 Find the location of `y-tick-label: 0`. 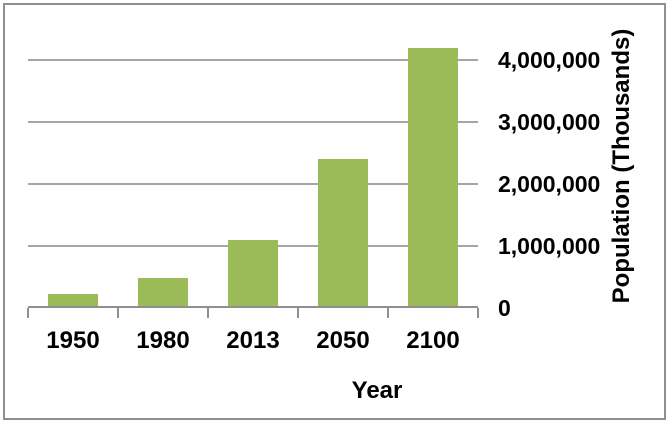

y-tick-label: 0 is located at coordinates (504, 308).